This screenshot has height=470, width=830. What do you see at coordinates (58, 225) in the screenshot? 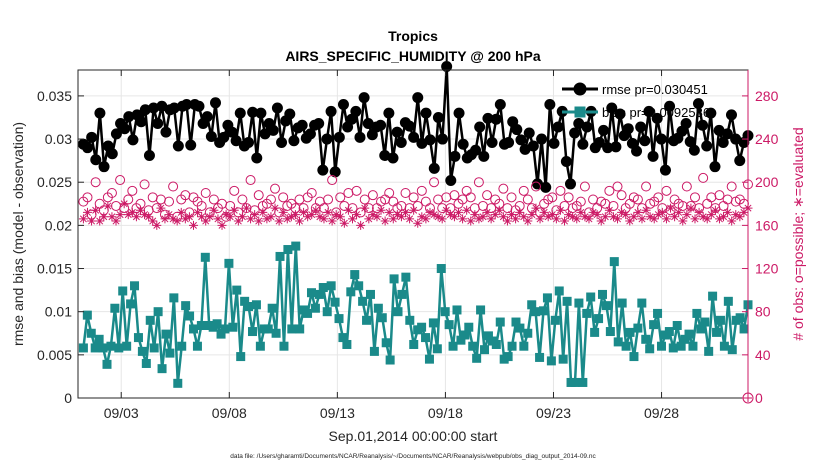
I see `y-tick-label: 0.02` at bounding box center [58, 225].